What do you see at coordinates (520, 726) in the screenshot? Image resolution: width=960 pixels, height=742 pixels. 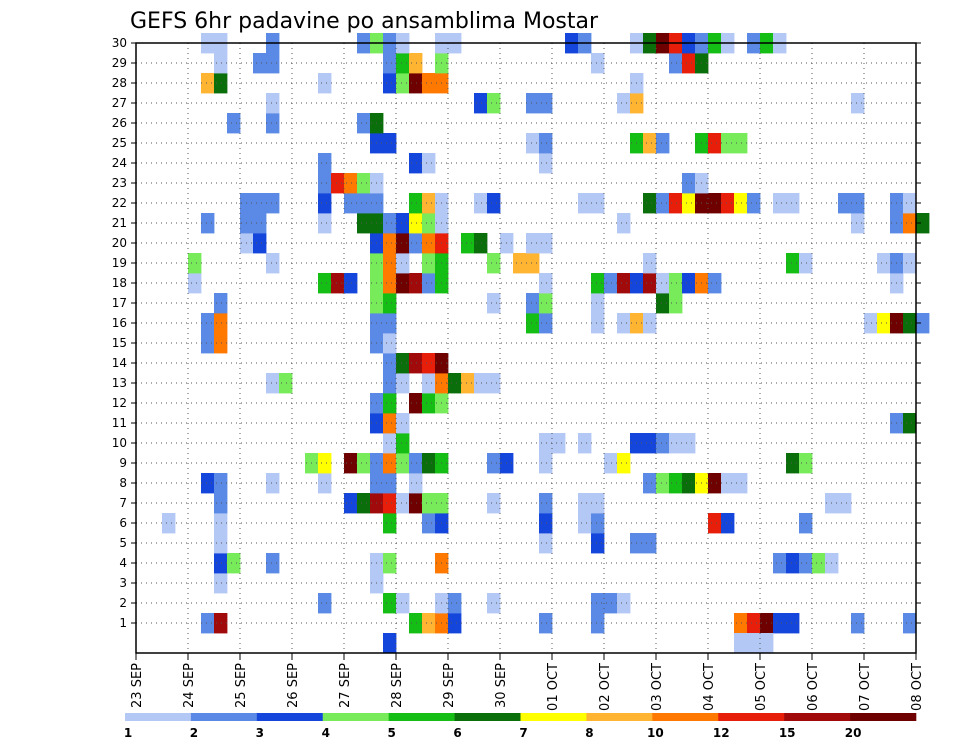 I see `colorbar-legend: 1 2 3 4 5 6 7 8 10 12 15 20` at bounding box center [520, 726].